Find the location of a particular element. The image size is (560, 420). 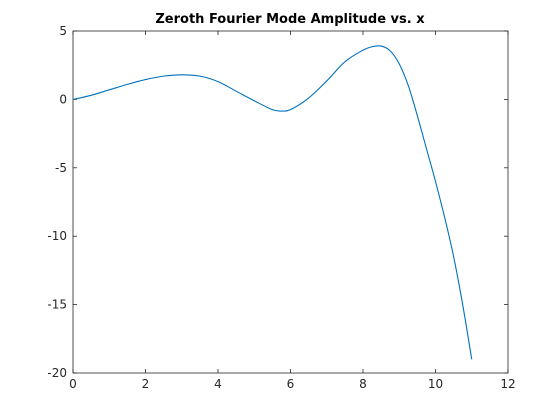

y-tick-label: -10 is located at coordinates (57, 236).